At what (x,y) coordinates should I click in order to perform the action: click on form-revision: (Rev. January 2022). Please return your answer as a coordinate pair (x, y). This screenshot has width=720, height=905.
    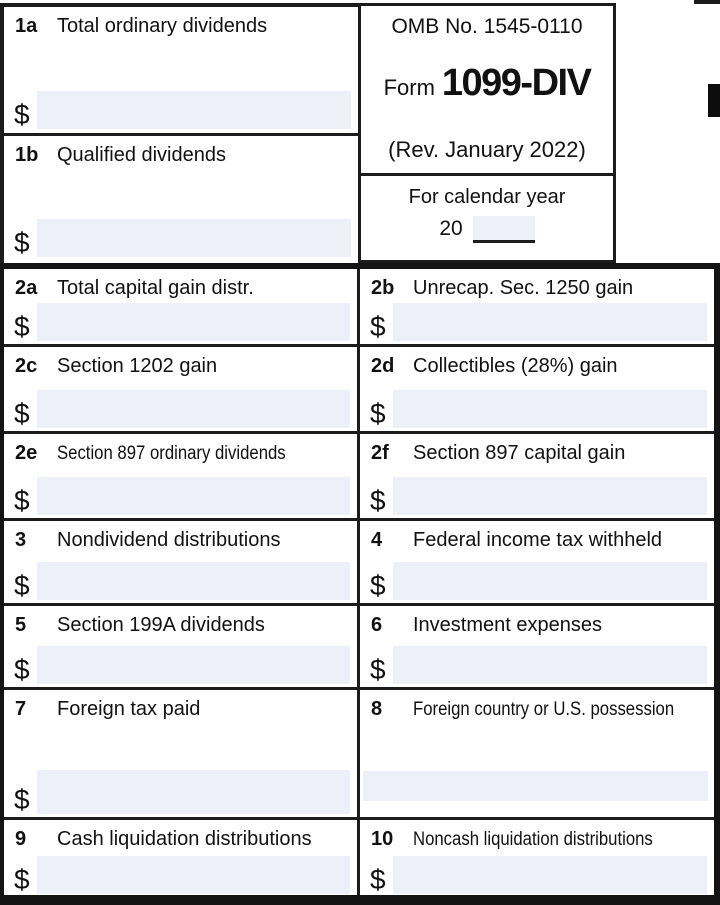
    Looking at the image, I should click on (487, 149).